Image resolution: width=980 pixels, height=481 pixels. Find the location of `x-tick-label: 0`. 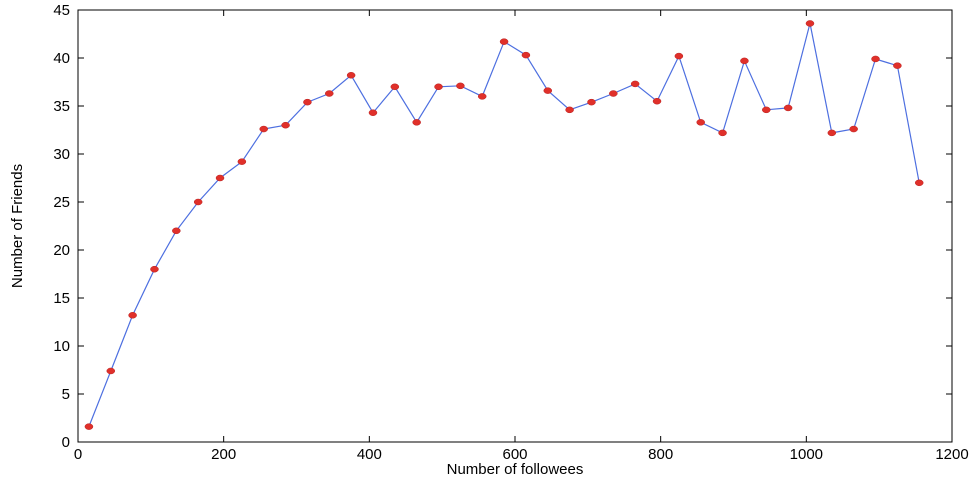

x-tick-label: 0 is located at coordinates (78, 454).